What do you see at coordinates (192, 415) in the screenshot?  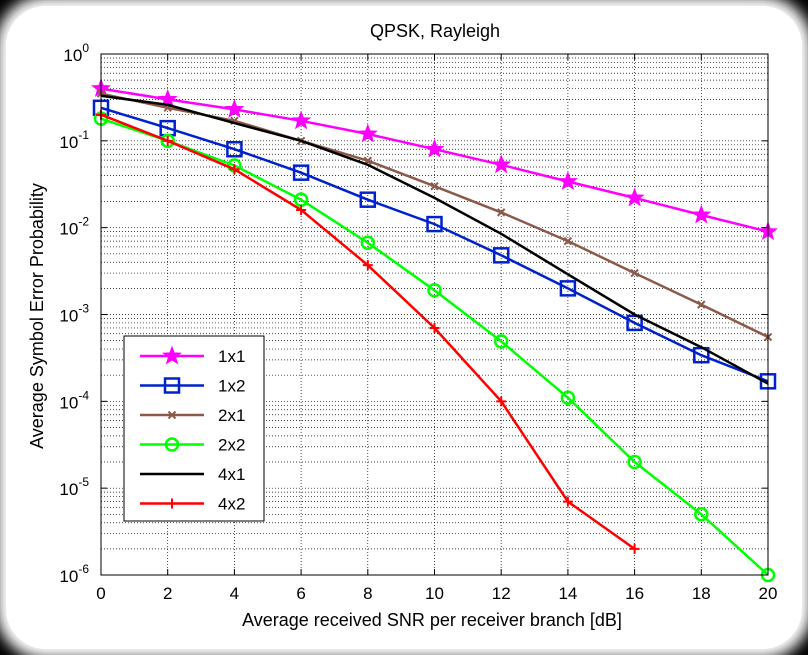 I see `legend-item: 2x1` at bounding box center [192, 415].